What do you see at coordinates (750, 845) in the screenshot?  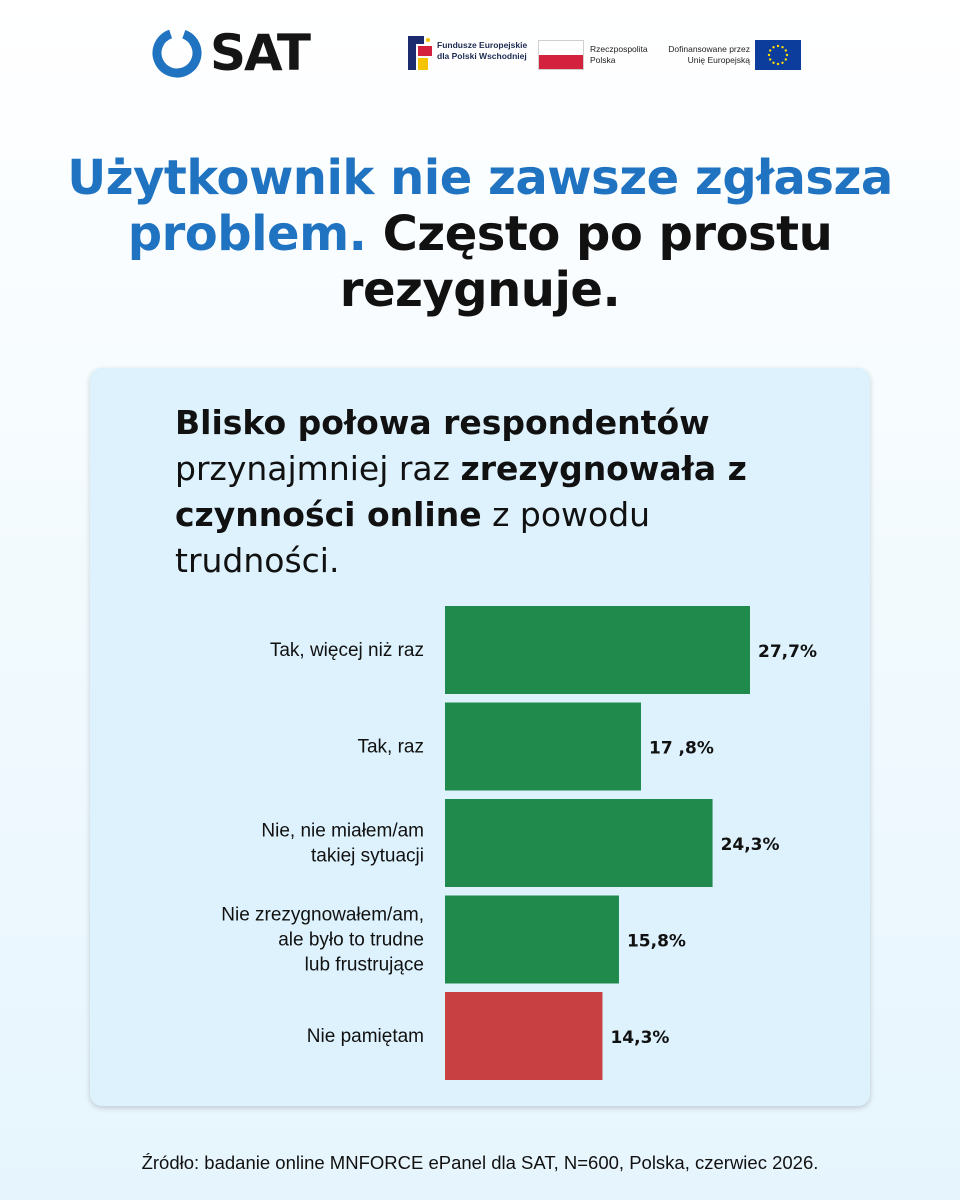 I see `bar-value-label-3: 24,3%` at bounding box center [750, 845].